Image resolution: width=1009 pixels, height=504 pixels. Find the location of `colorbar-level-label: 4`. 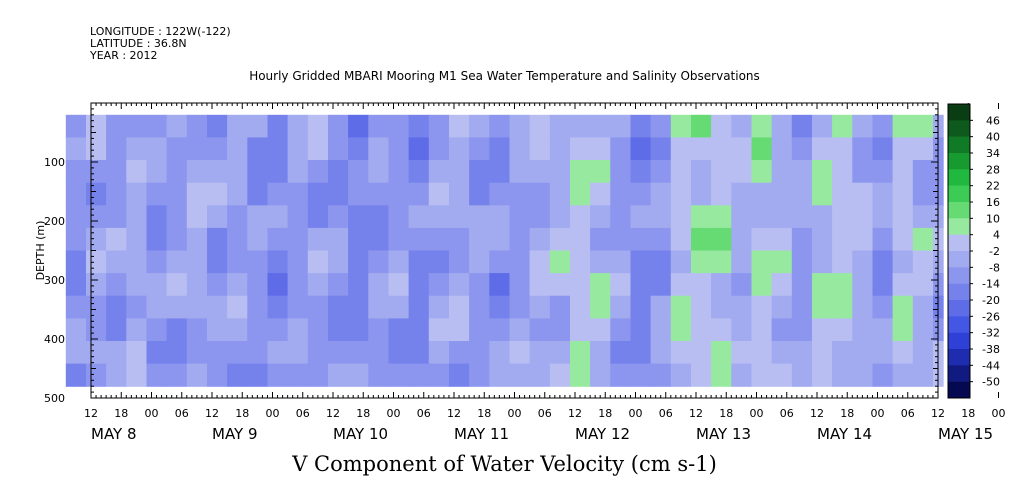

colorbar-level-label: 4 is located at coordinates (996, 235).